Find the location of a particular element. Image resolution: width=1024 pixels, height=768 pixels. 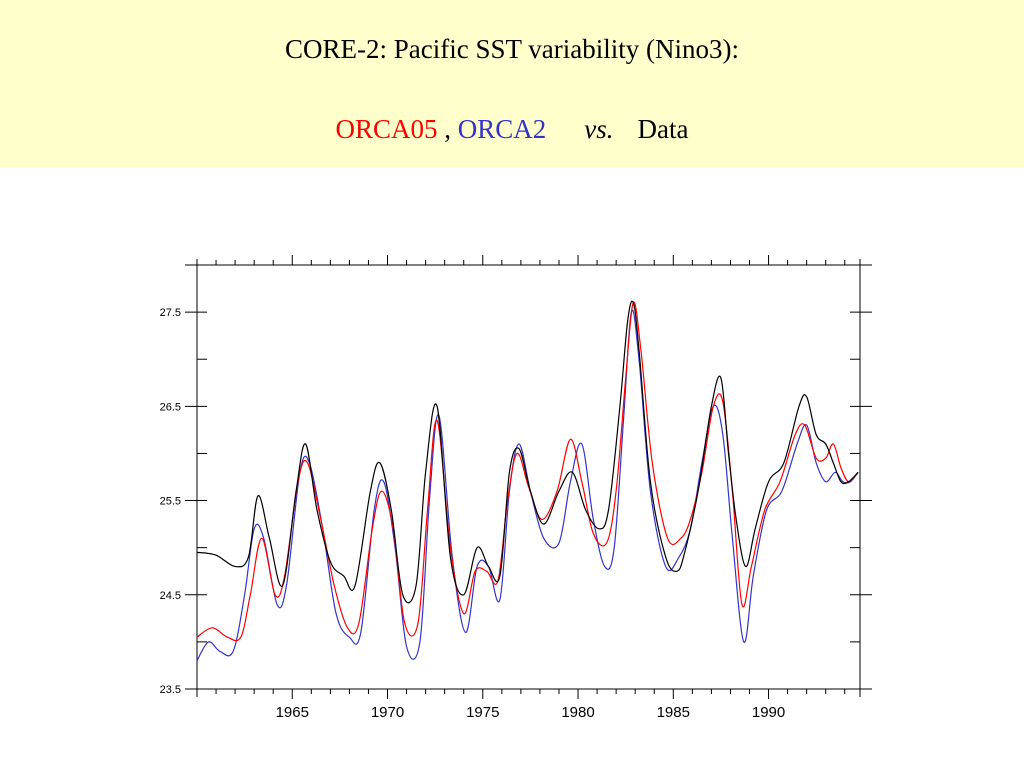

x-tick-label: 1985 is located at coordinates (673, 712).